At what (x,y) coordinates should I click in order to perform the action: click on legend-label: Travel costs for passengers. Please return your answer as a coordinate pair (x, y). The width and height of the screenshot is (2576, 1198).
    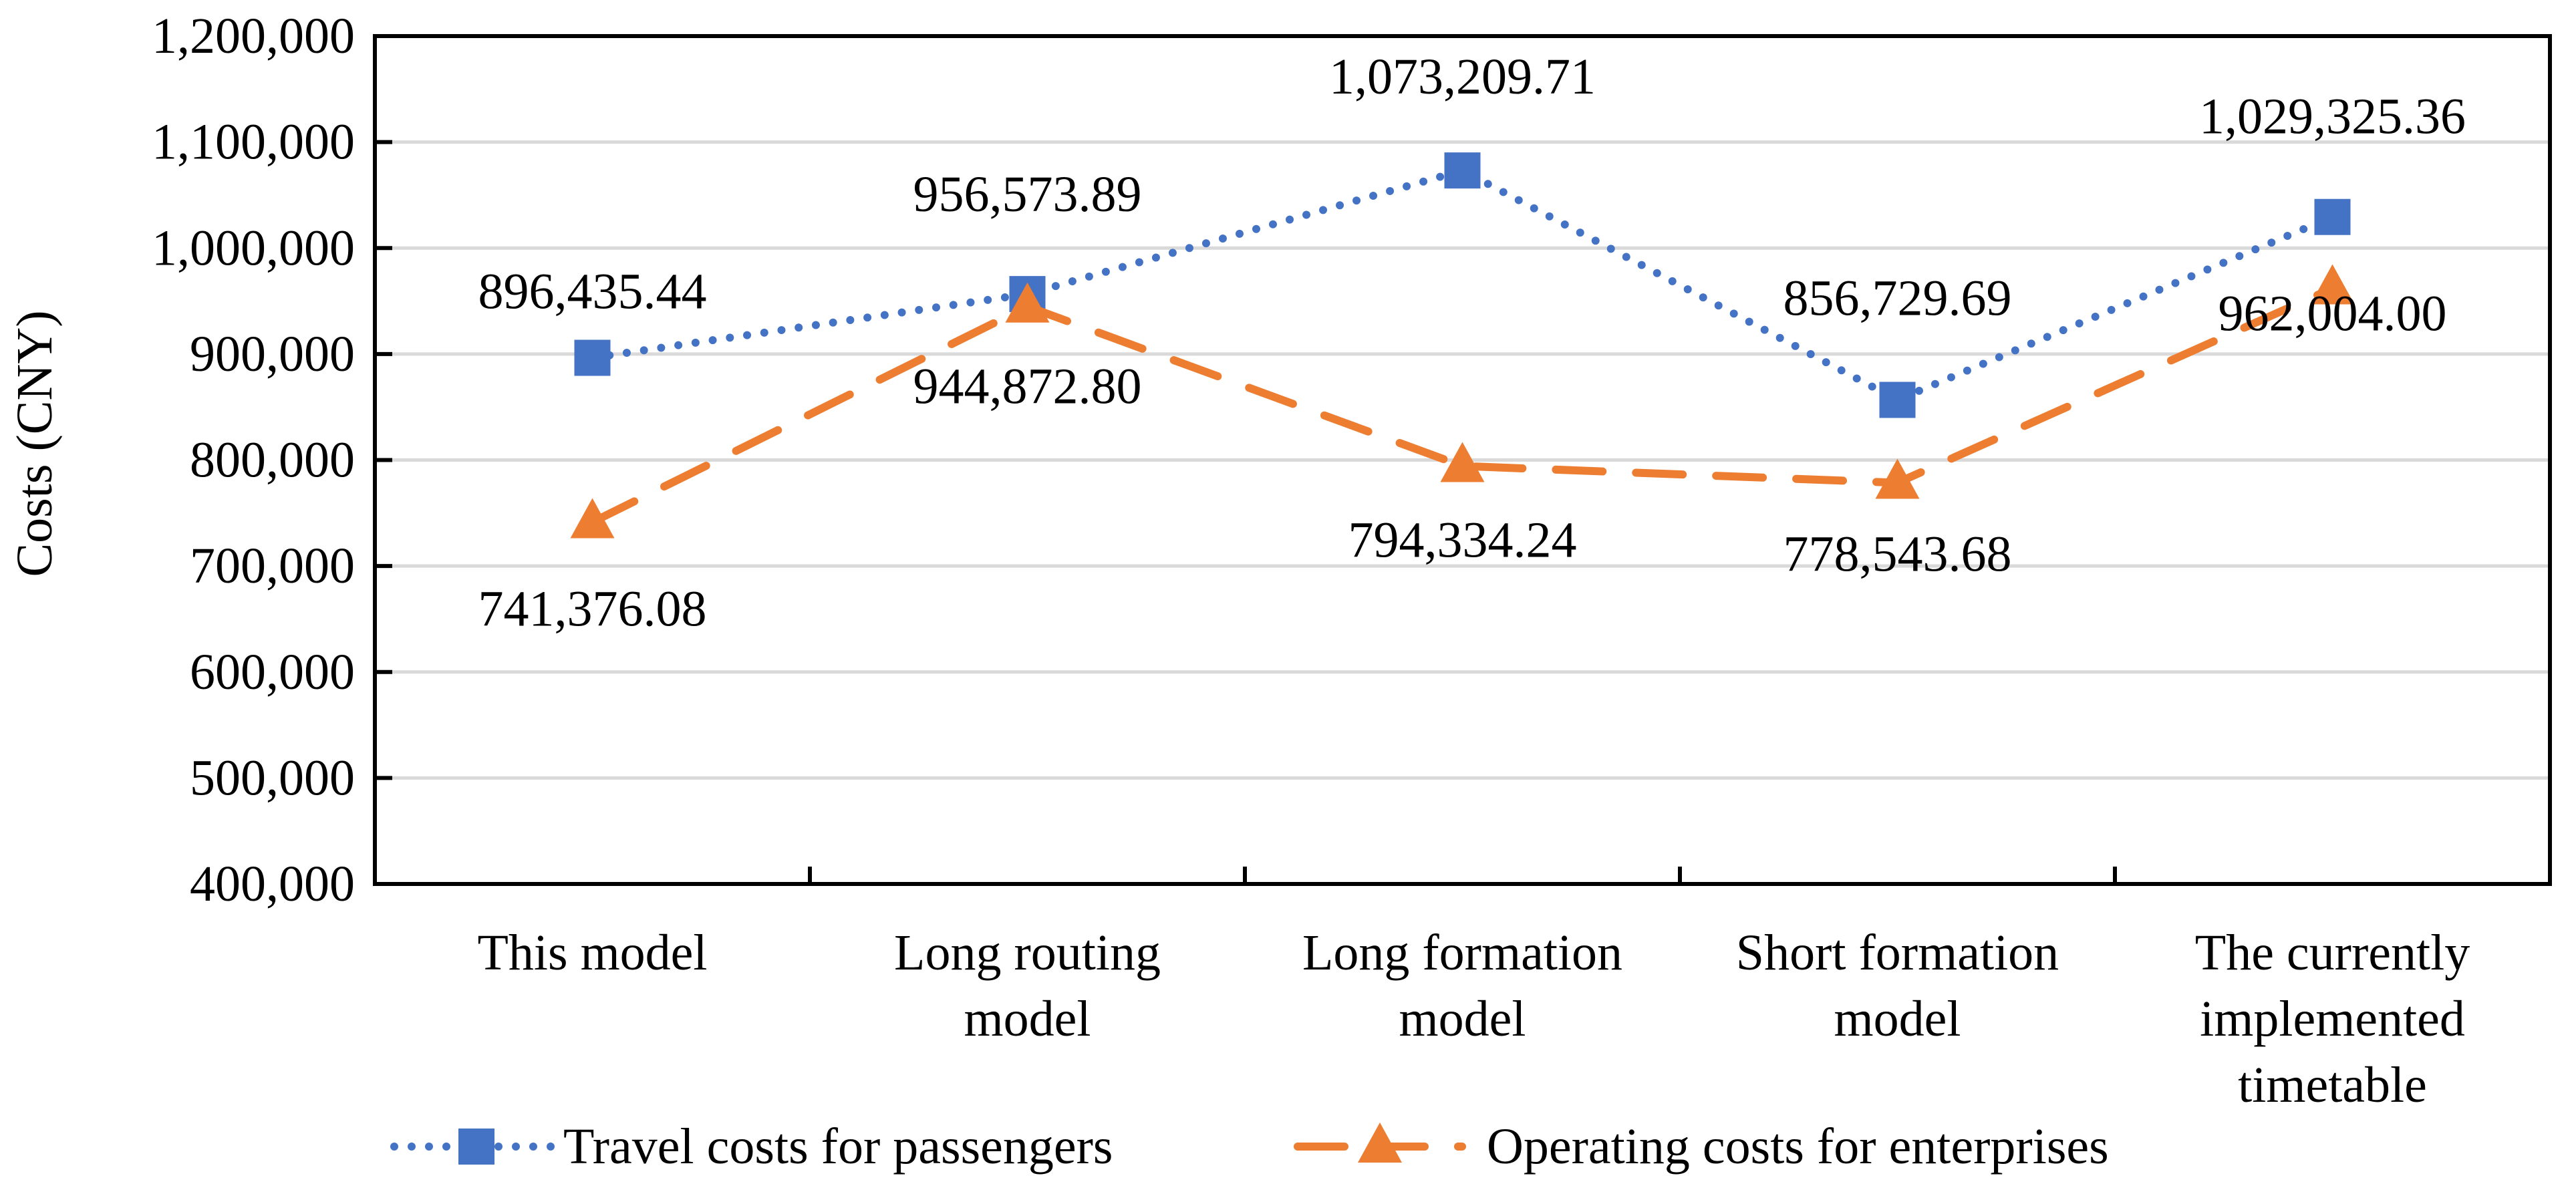
    Looking at the image, I should click on (838, 1146).